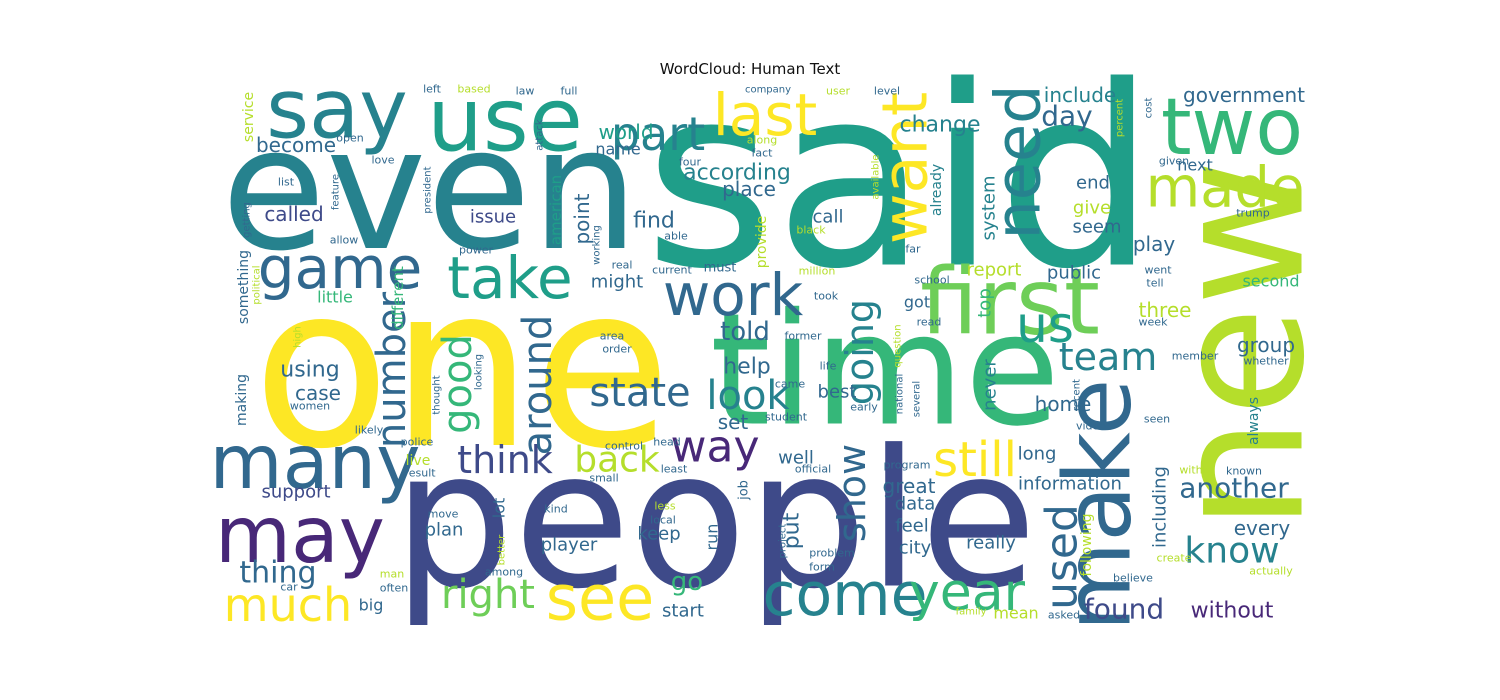 The image size is (1500, 700). Describe the element at coordinates (392, 574) in the screenshot. I see `word-man: man` at that location.